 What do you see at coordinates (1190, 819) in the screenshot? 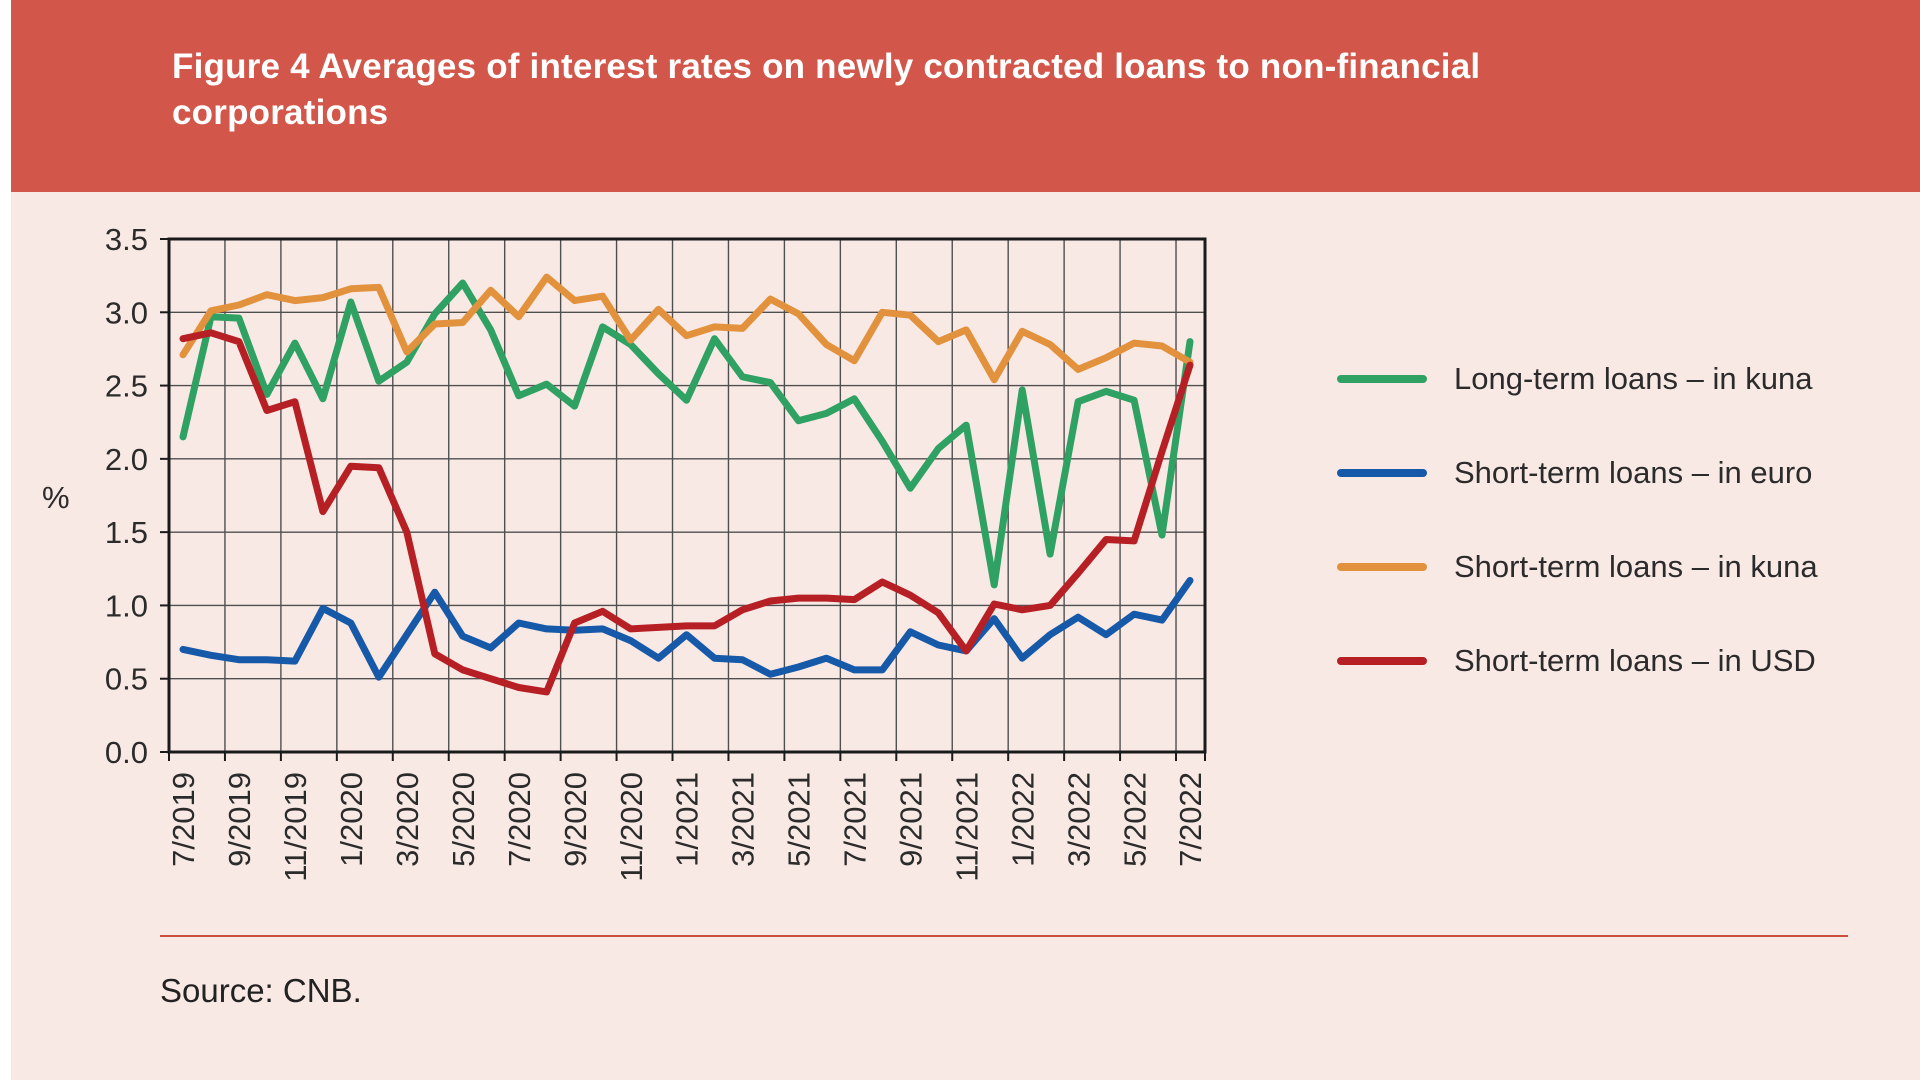
I see `svg-text: 7/2022` at bounding box center [1190, 819].